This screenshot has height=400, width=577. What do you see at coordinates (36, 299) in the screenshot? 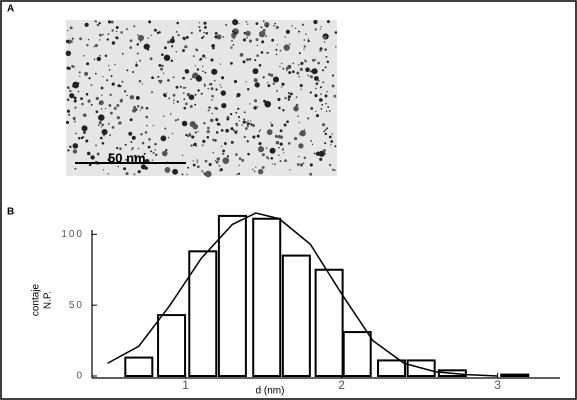
I see `y-axis-label: contaje` at bounding box center [36, 299].